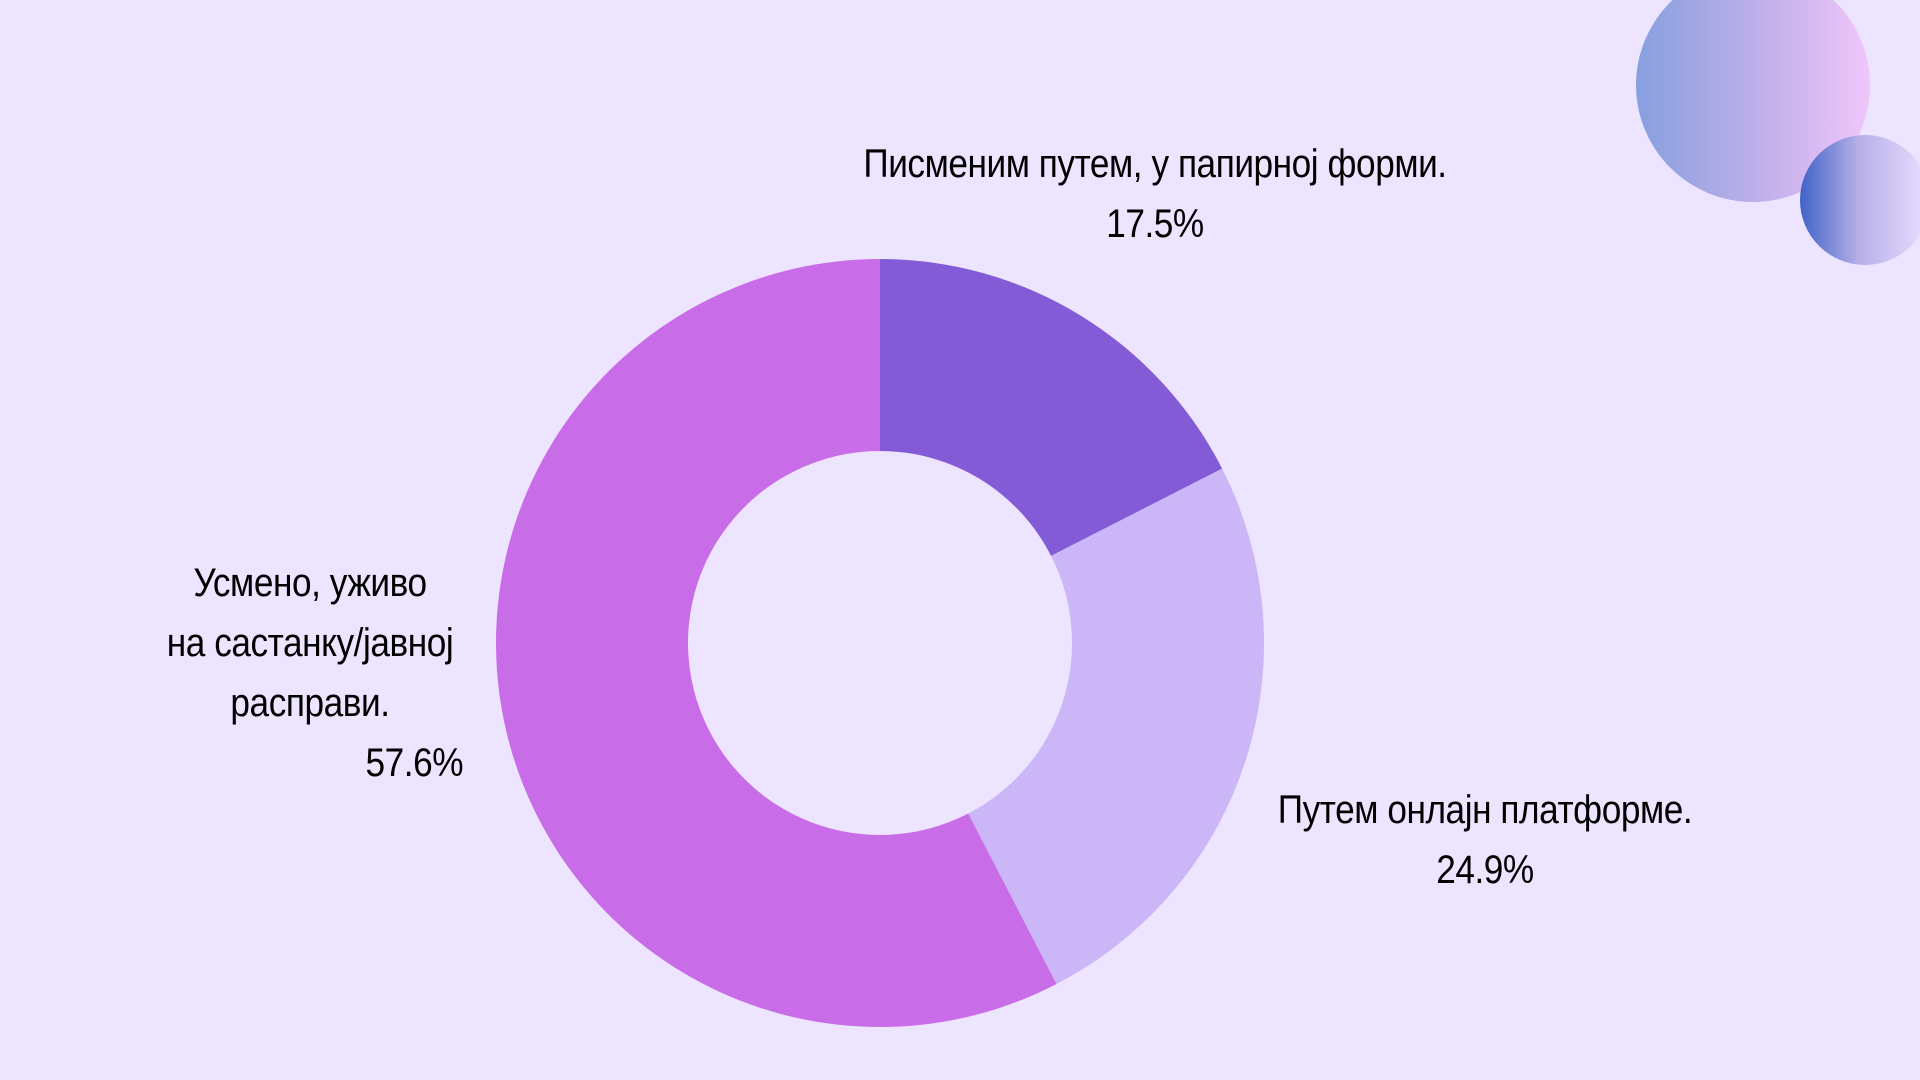 The width and height of the screenshot is (1920, 1080). Describe the element at coordinates (1155, 164) in the screenshot. I see `slice-label-text: Писменим путем, у папирној форми.` at that location.